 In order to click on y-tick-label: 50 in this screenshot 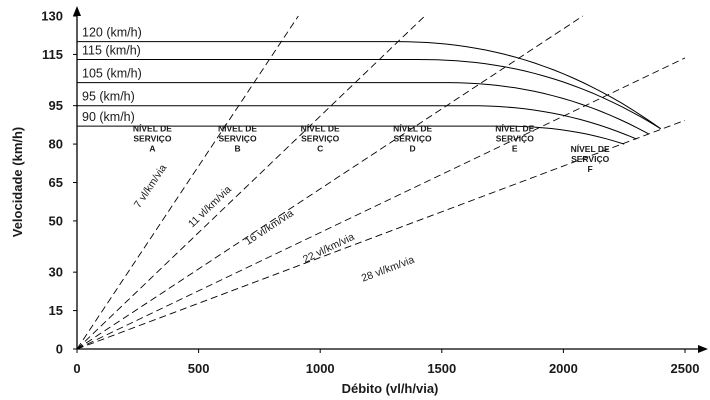, I will do `click(56, 220)`.